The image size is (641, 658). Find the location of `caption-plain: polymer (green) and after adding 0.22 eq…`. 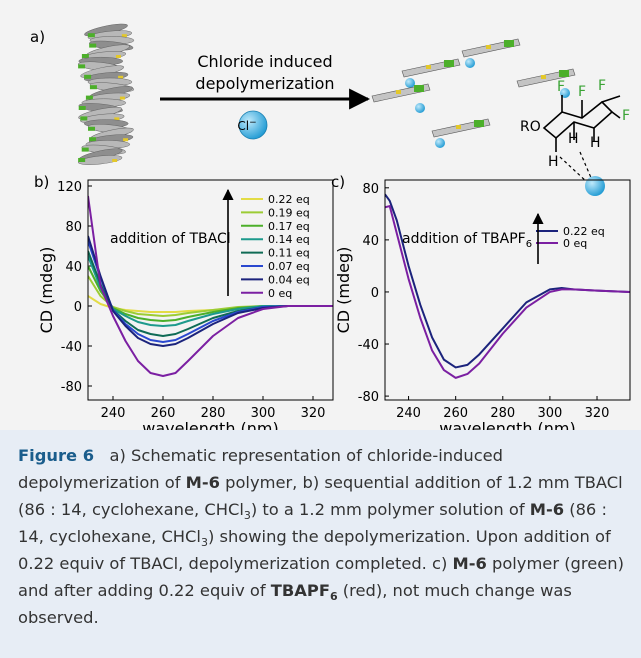

caption-plain: polymer (green) and after adding 0.22 eq… is located at coordinates (324, 577).